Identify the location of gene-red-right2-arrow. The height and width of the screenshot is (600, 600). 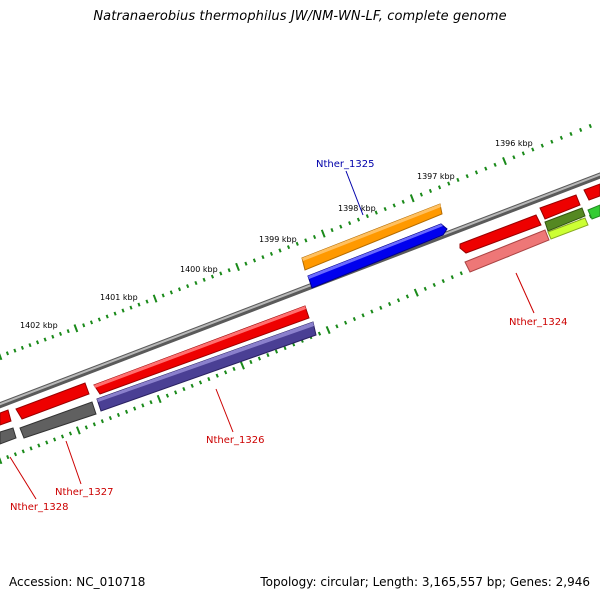
(560, 207).